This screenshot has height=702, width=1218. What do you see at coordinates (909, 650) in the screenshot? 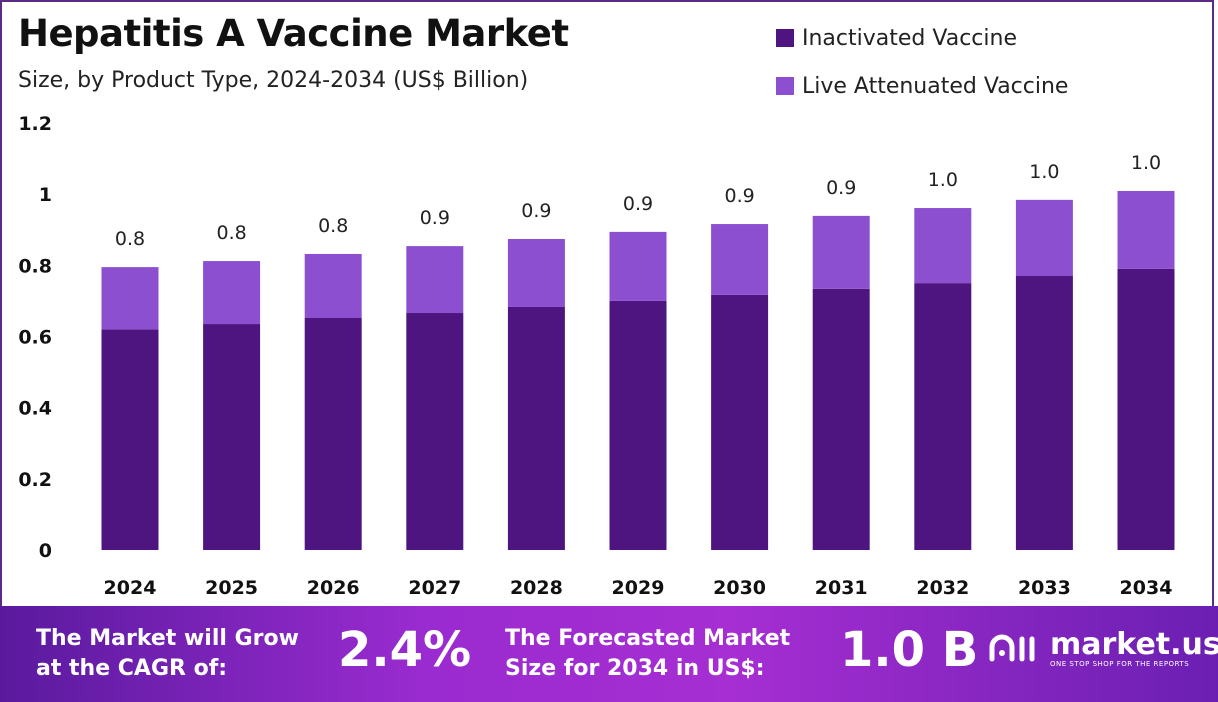
I see `forecast-value: 1.0 B` at bounding box center [909, 650].